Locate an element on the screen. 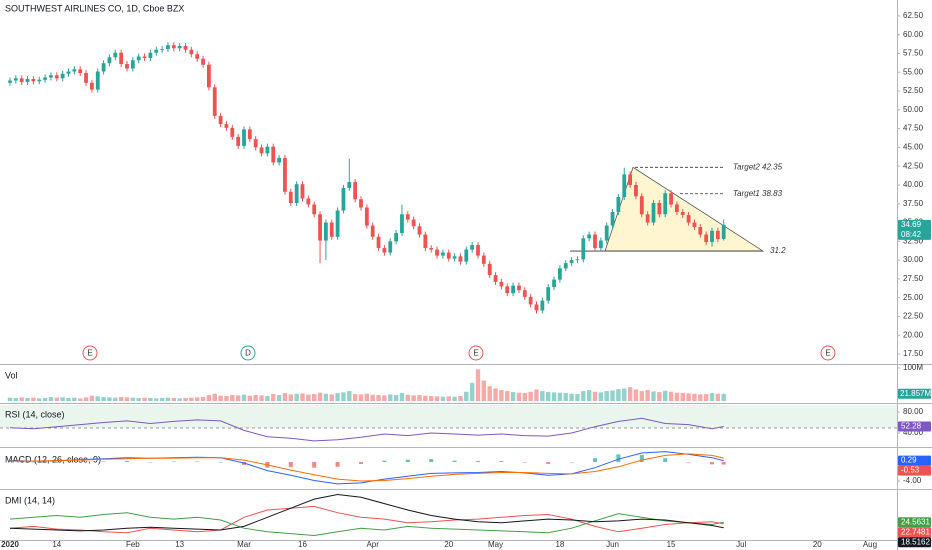 The image size is (932, 550). y-tick-label: 42.50 is located at coordinates (913, 165).